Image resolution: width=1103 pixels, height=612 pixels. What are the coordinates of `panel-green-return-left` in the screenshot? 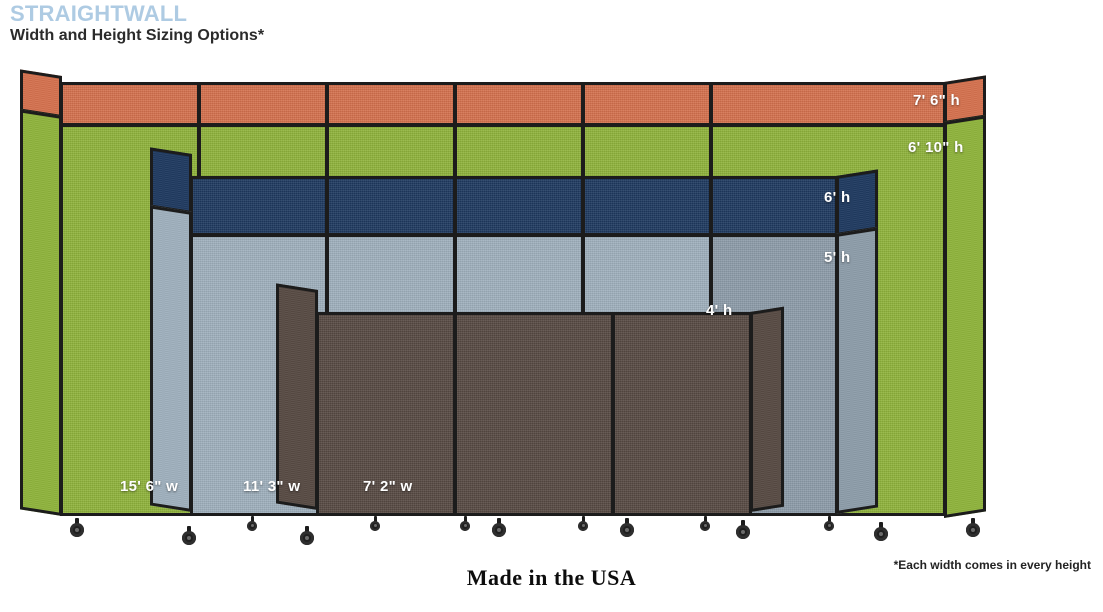 It's located at (41, 313).